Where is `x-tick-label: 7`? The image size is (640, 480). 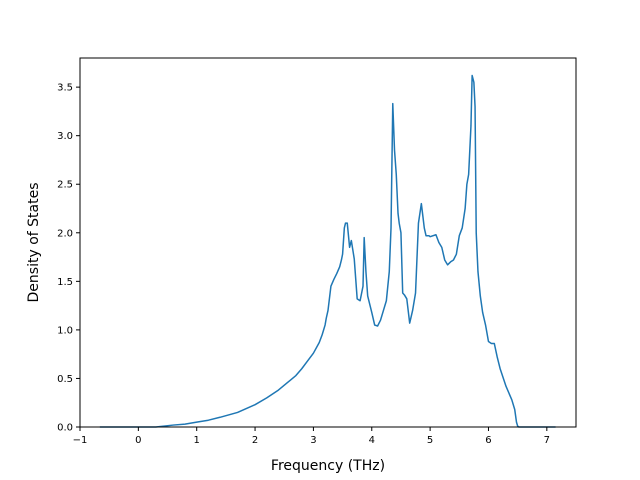 x-tick-label: 7 is located at coordinates (547, 440).